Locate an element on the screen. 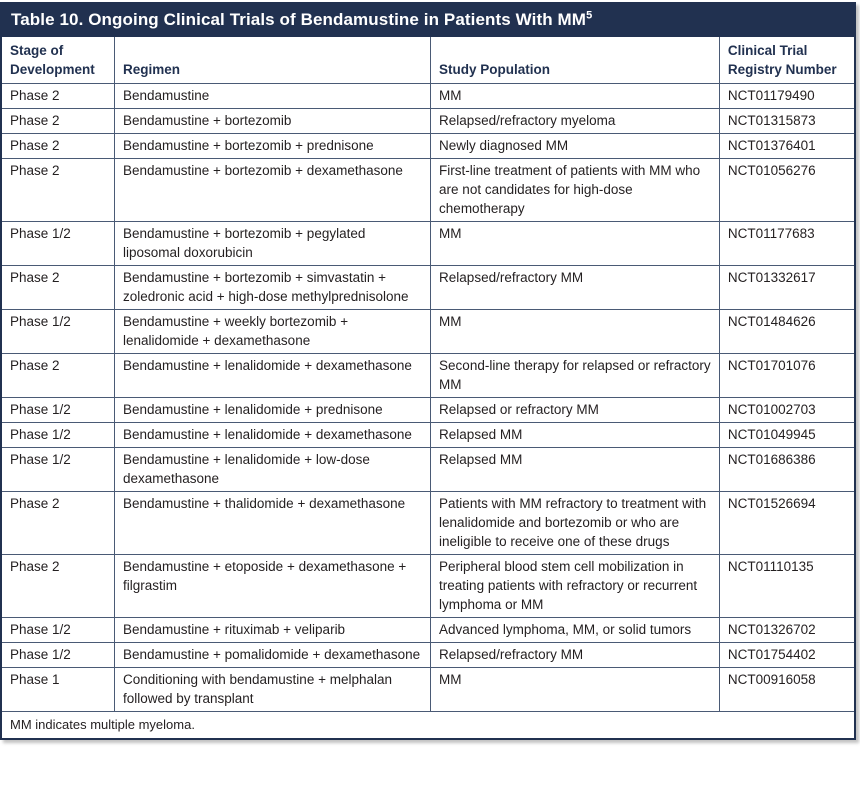  cell-registry: NCT01315873 is located at coordinates (786, 121).